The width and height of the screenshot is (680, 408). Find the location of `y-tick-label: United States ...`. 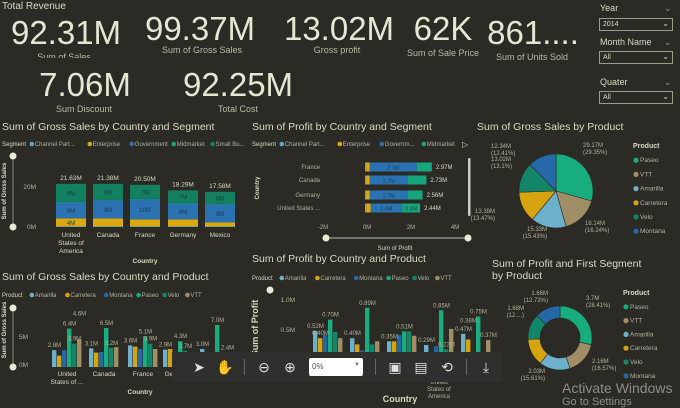

y-tick-label: United States ... is located at coordinates (298, 209).